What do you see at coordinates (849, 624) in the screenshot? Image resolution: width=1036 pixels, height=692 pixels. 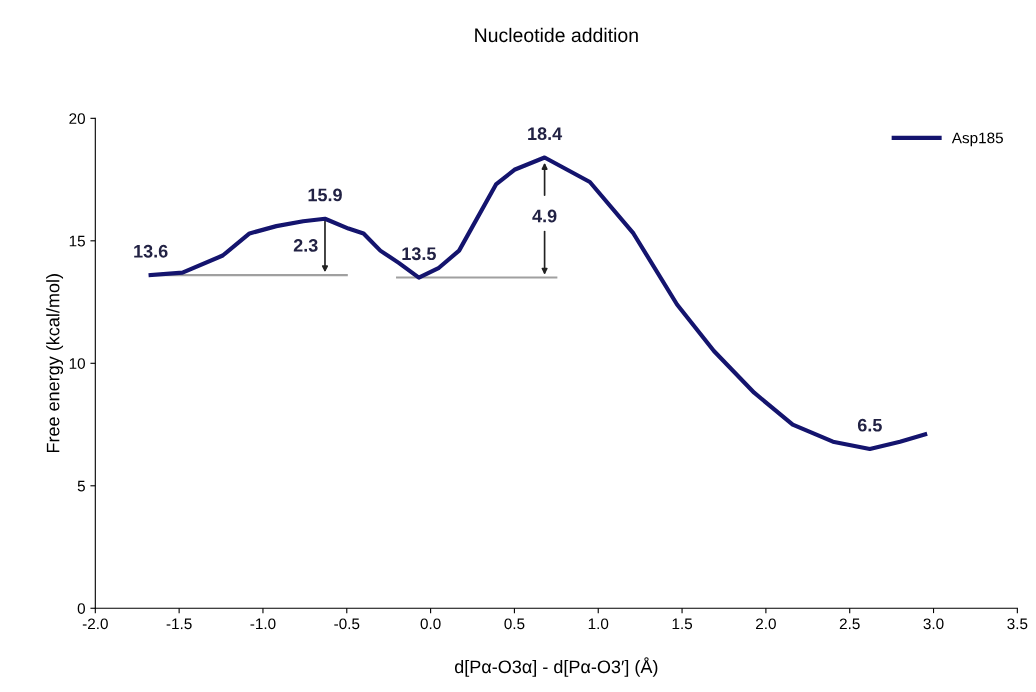 I see `x-tick-label: 2.5` at bounding box center [849, 624].